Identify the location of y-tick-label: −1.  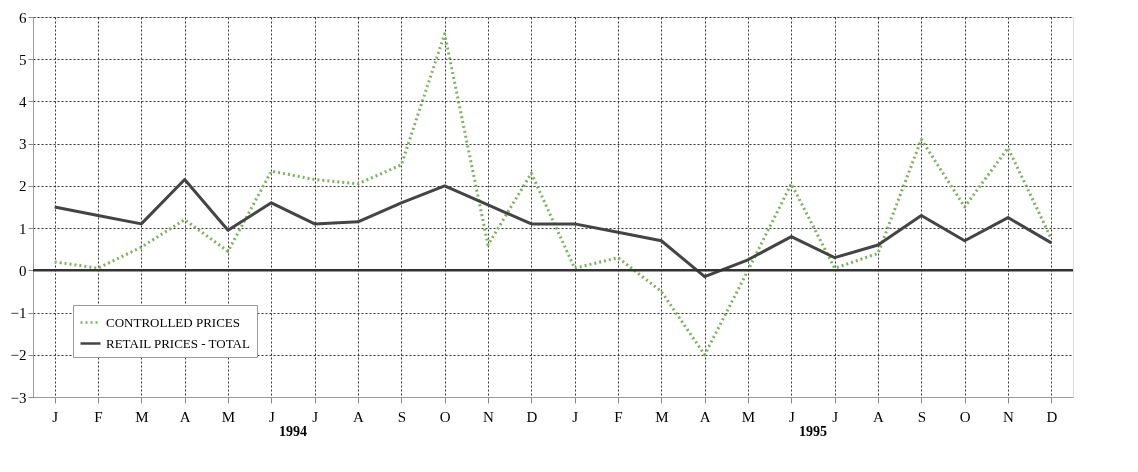
(18, 313).